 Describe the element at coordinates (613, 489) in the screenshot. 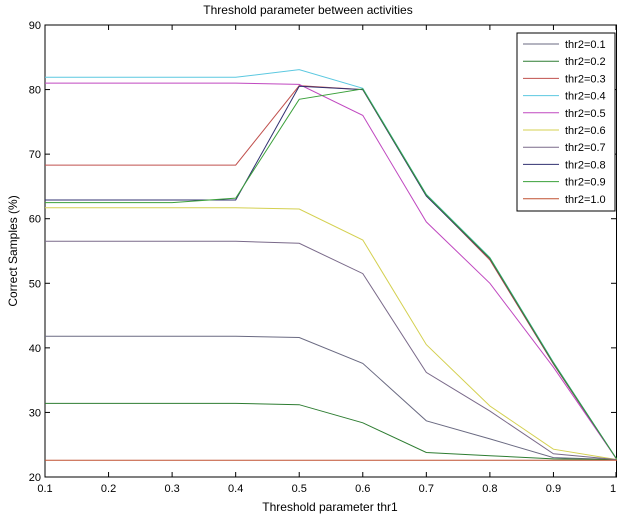

I see `x-tick-label: 1` at that location.